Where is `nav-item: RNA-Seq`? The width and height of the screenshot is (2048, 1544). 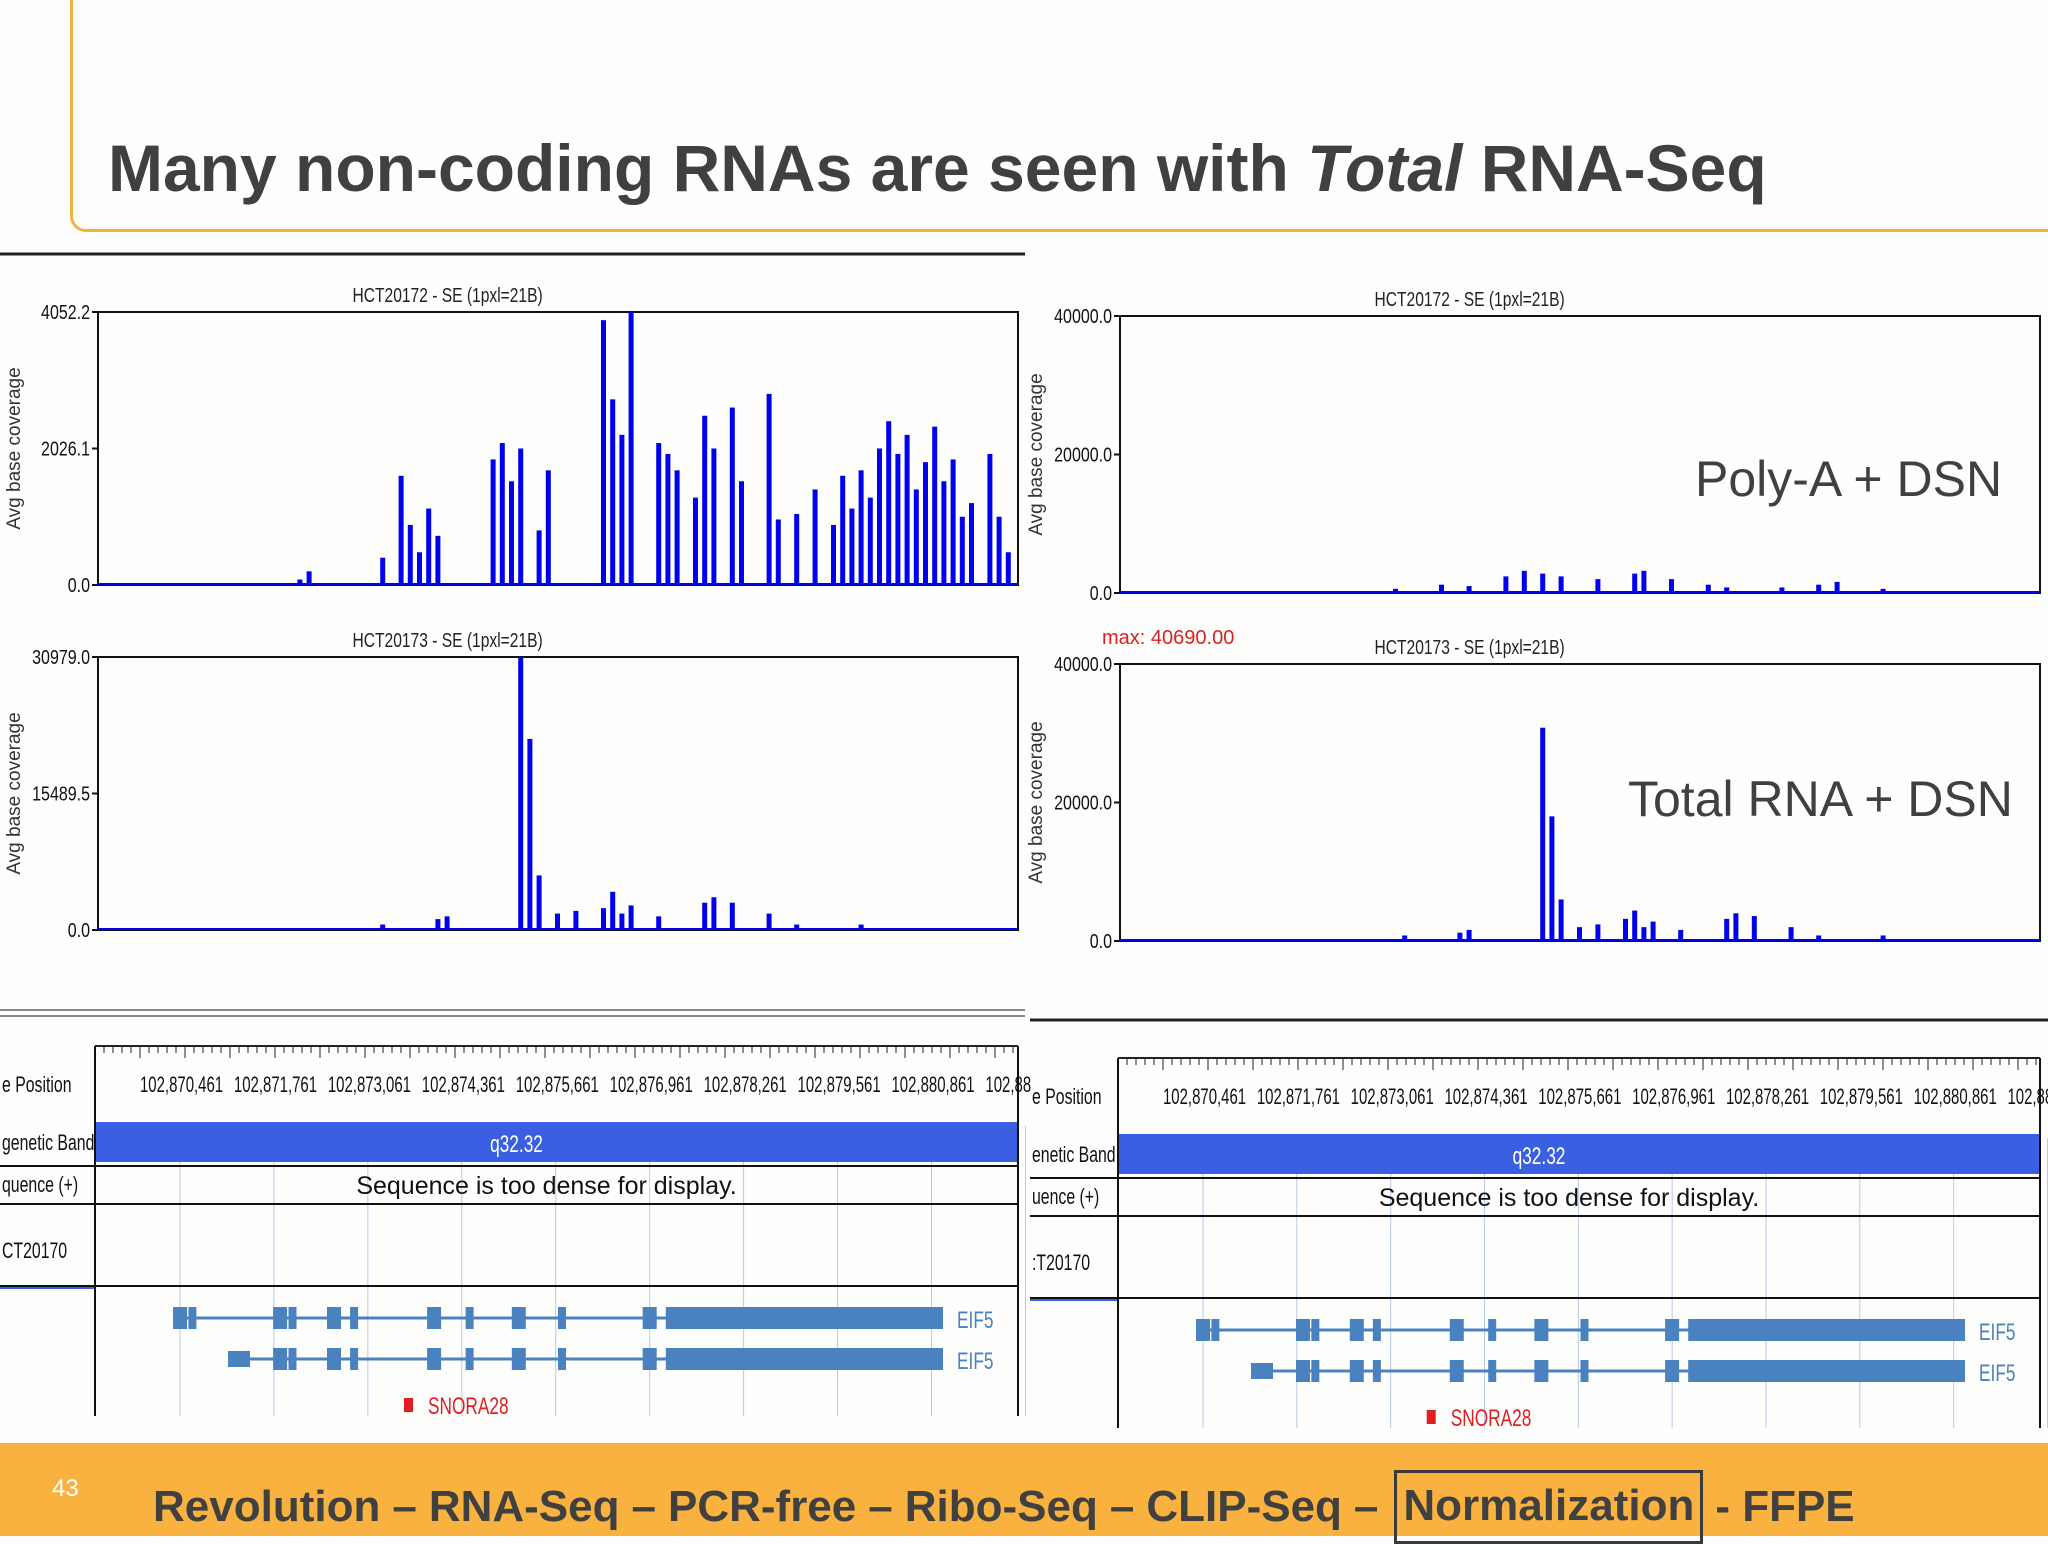
nav-item: RNA-Seq is located at coordinates (524, 1506).